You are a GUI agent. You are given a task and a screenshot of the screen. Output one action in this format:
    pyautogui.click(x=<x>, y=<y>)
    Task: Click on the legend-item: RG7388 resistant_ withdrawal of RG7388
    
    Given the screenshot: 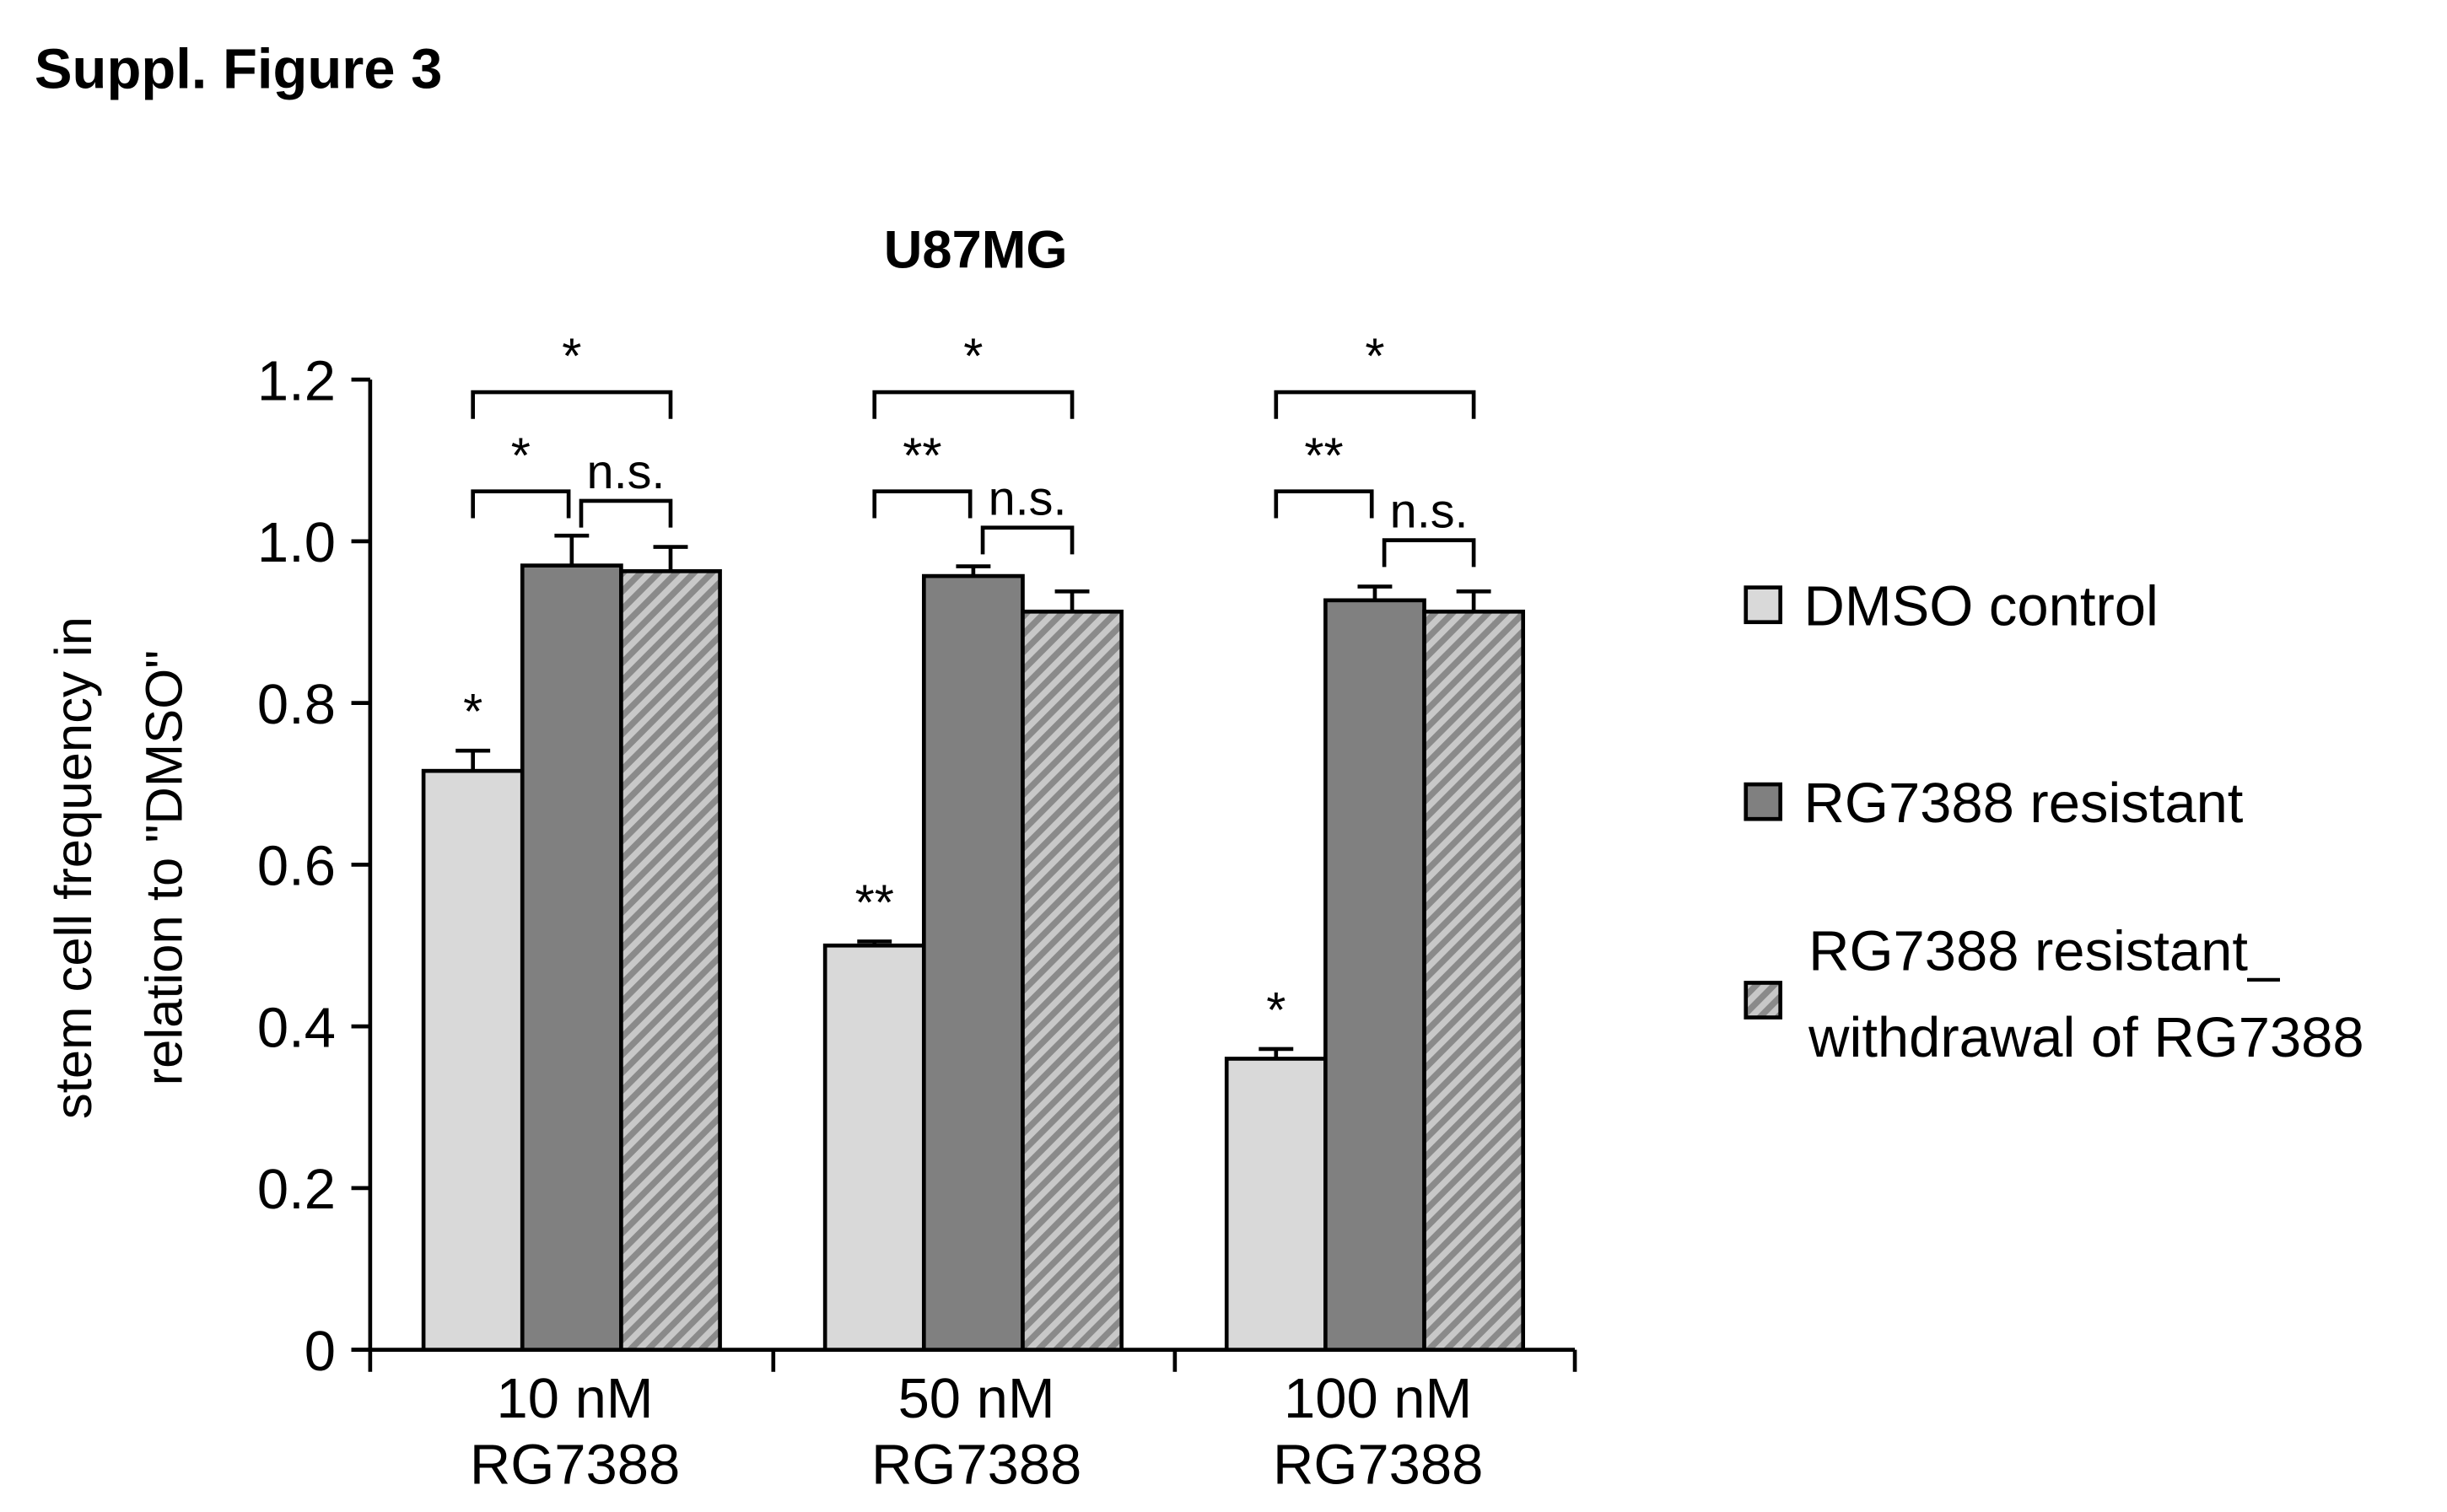 What is the action you would take?
    pyautogui.click(x=2054, y=994)
    